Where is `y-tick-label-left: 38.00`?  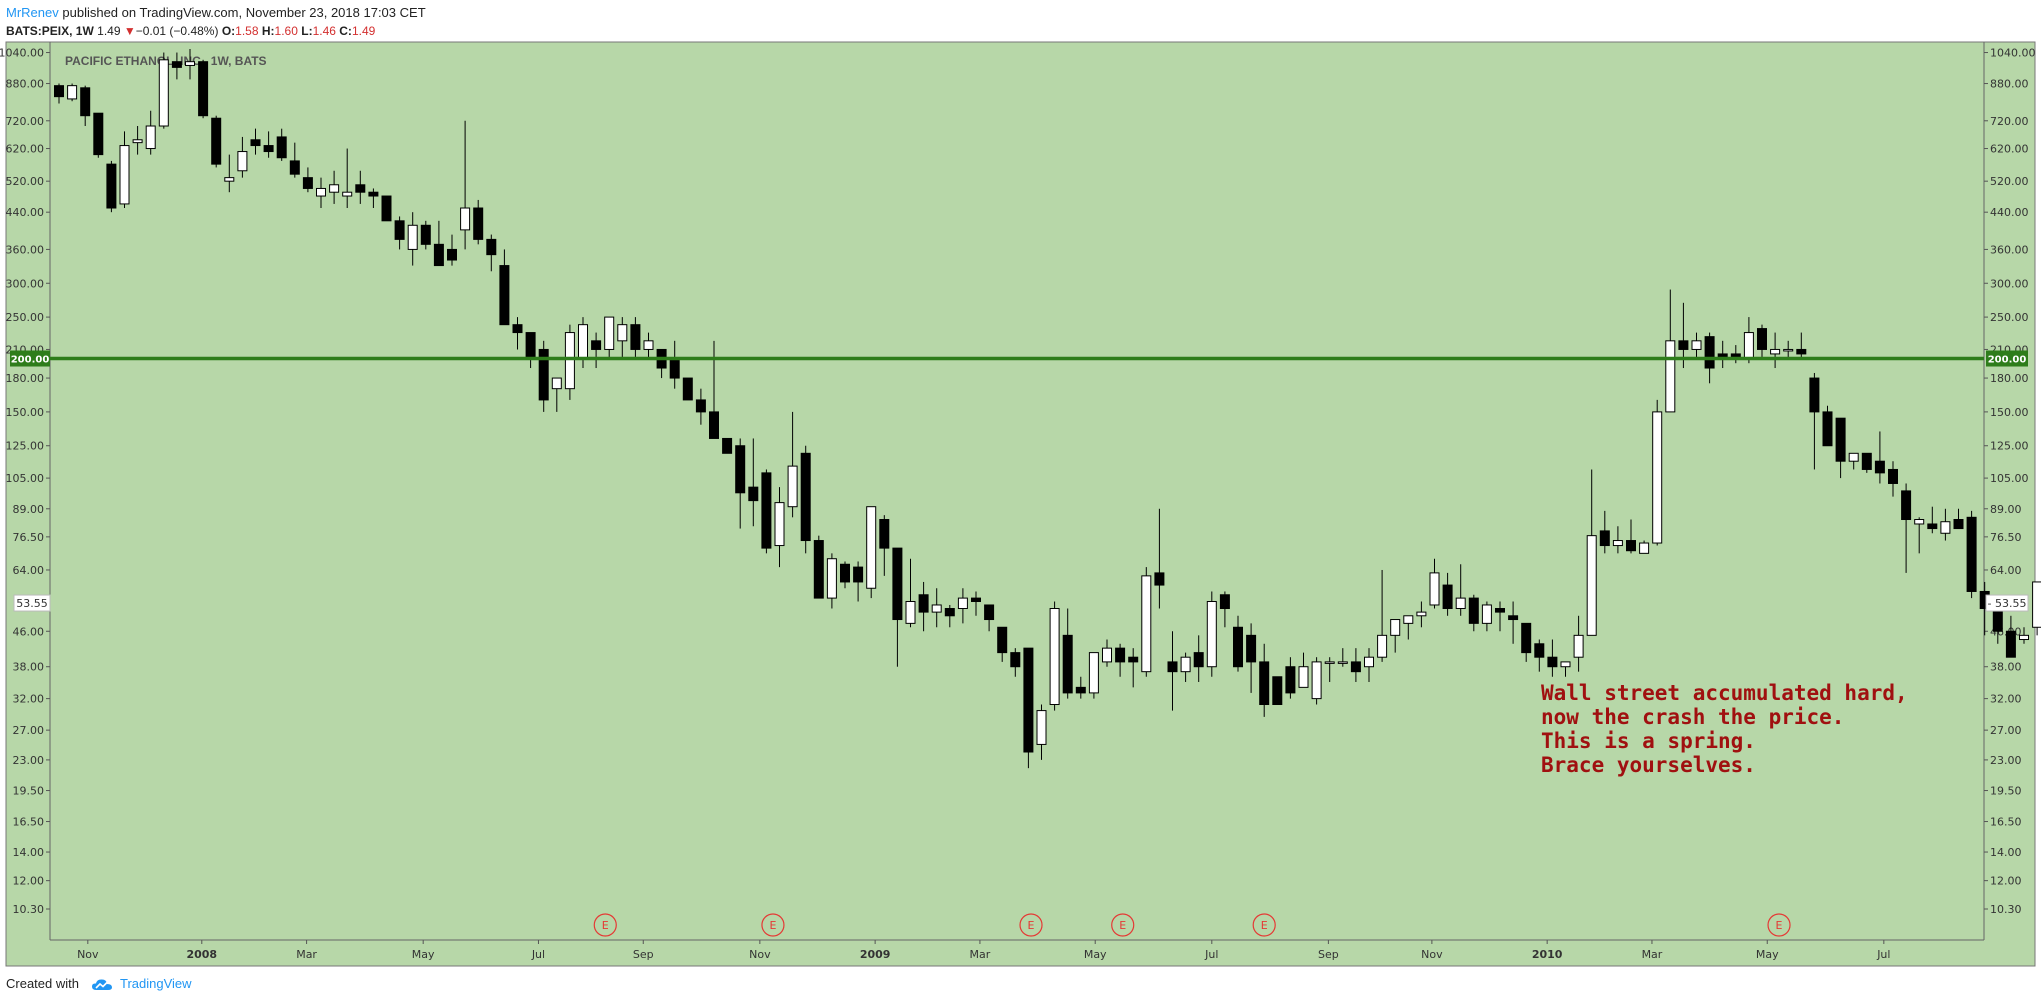 y-tick-label-left: 38.00 is located at coordinates (29, 667).